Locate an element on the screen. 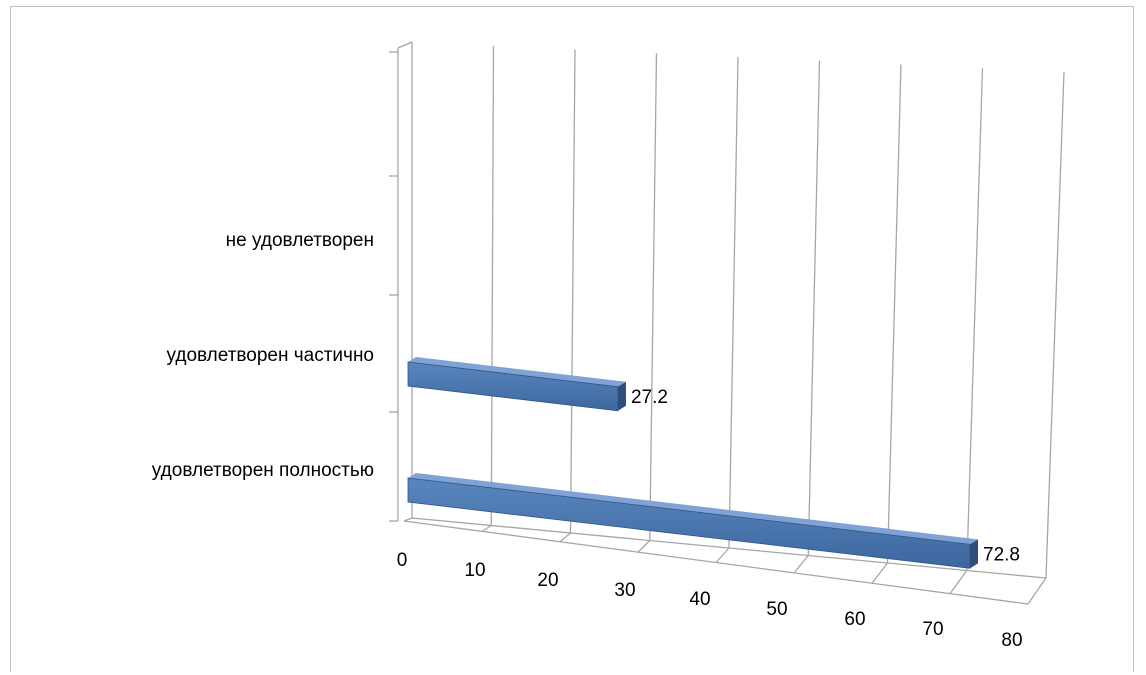  x-tick-label-30: 30 is located at coordinates (624, 590).